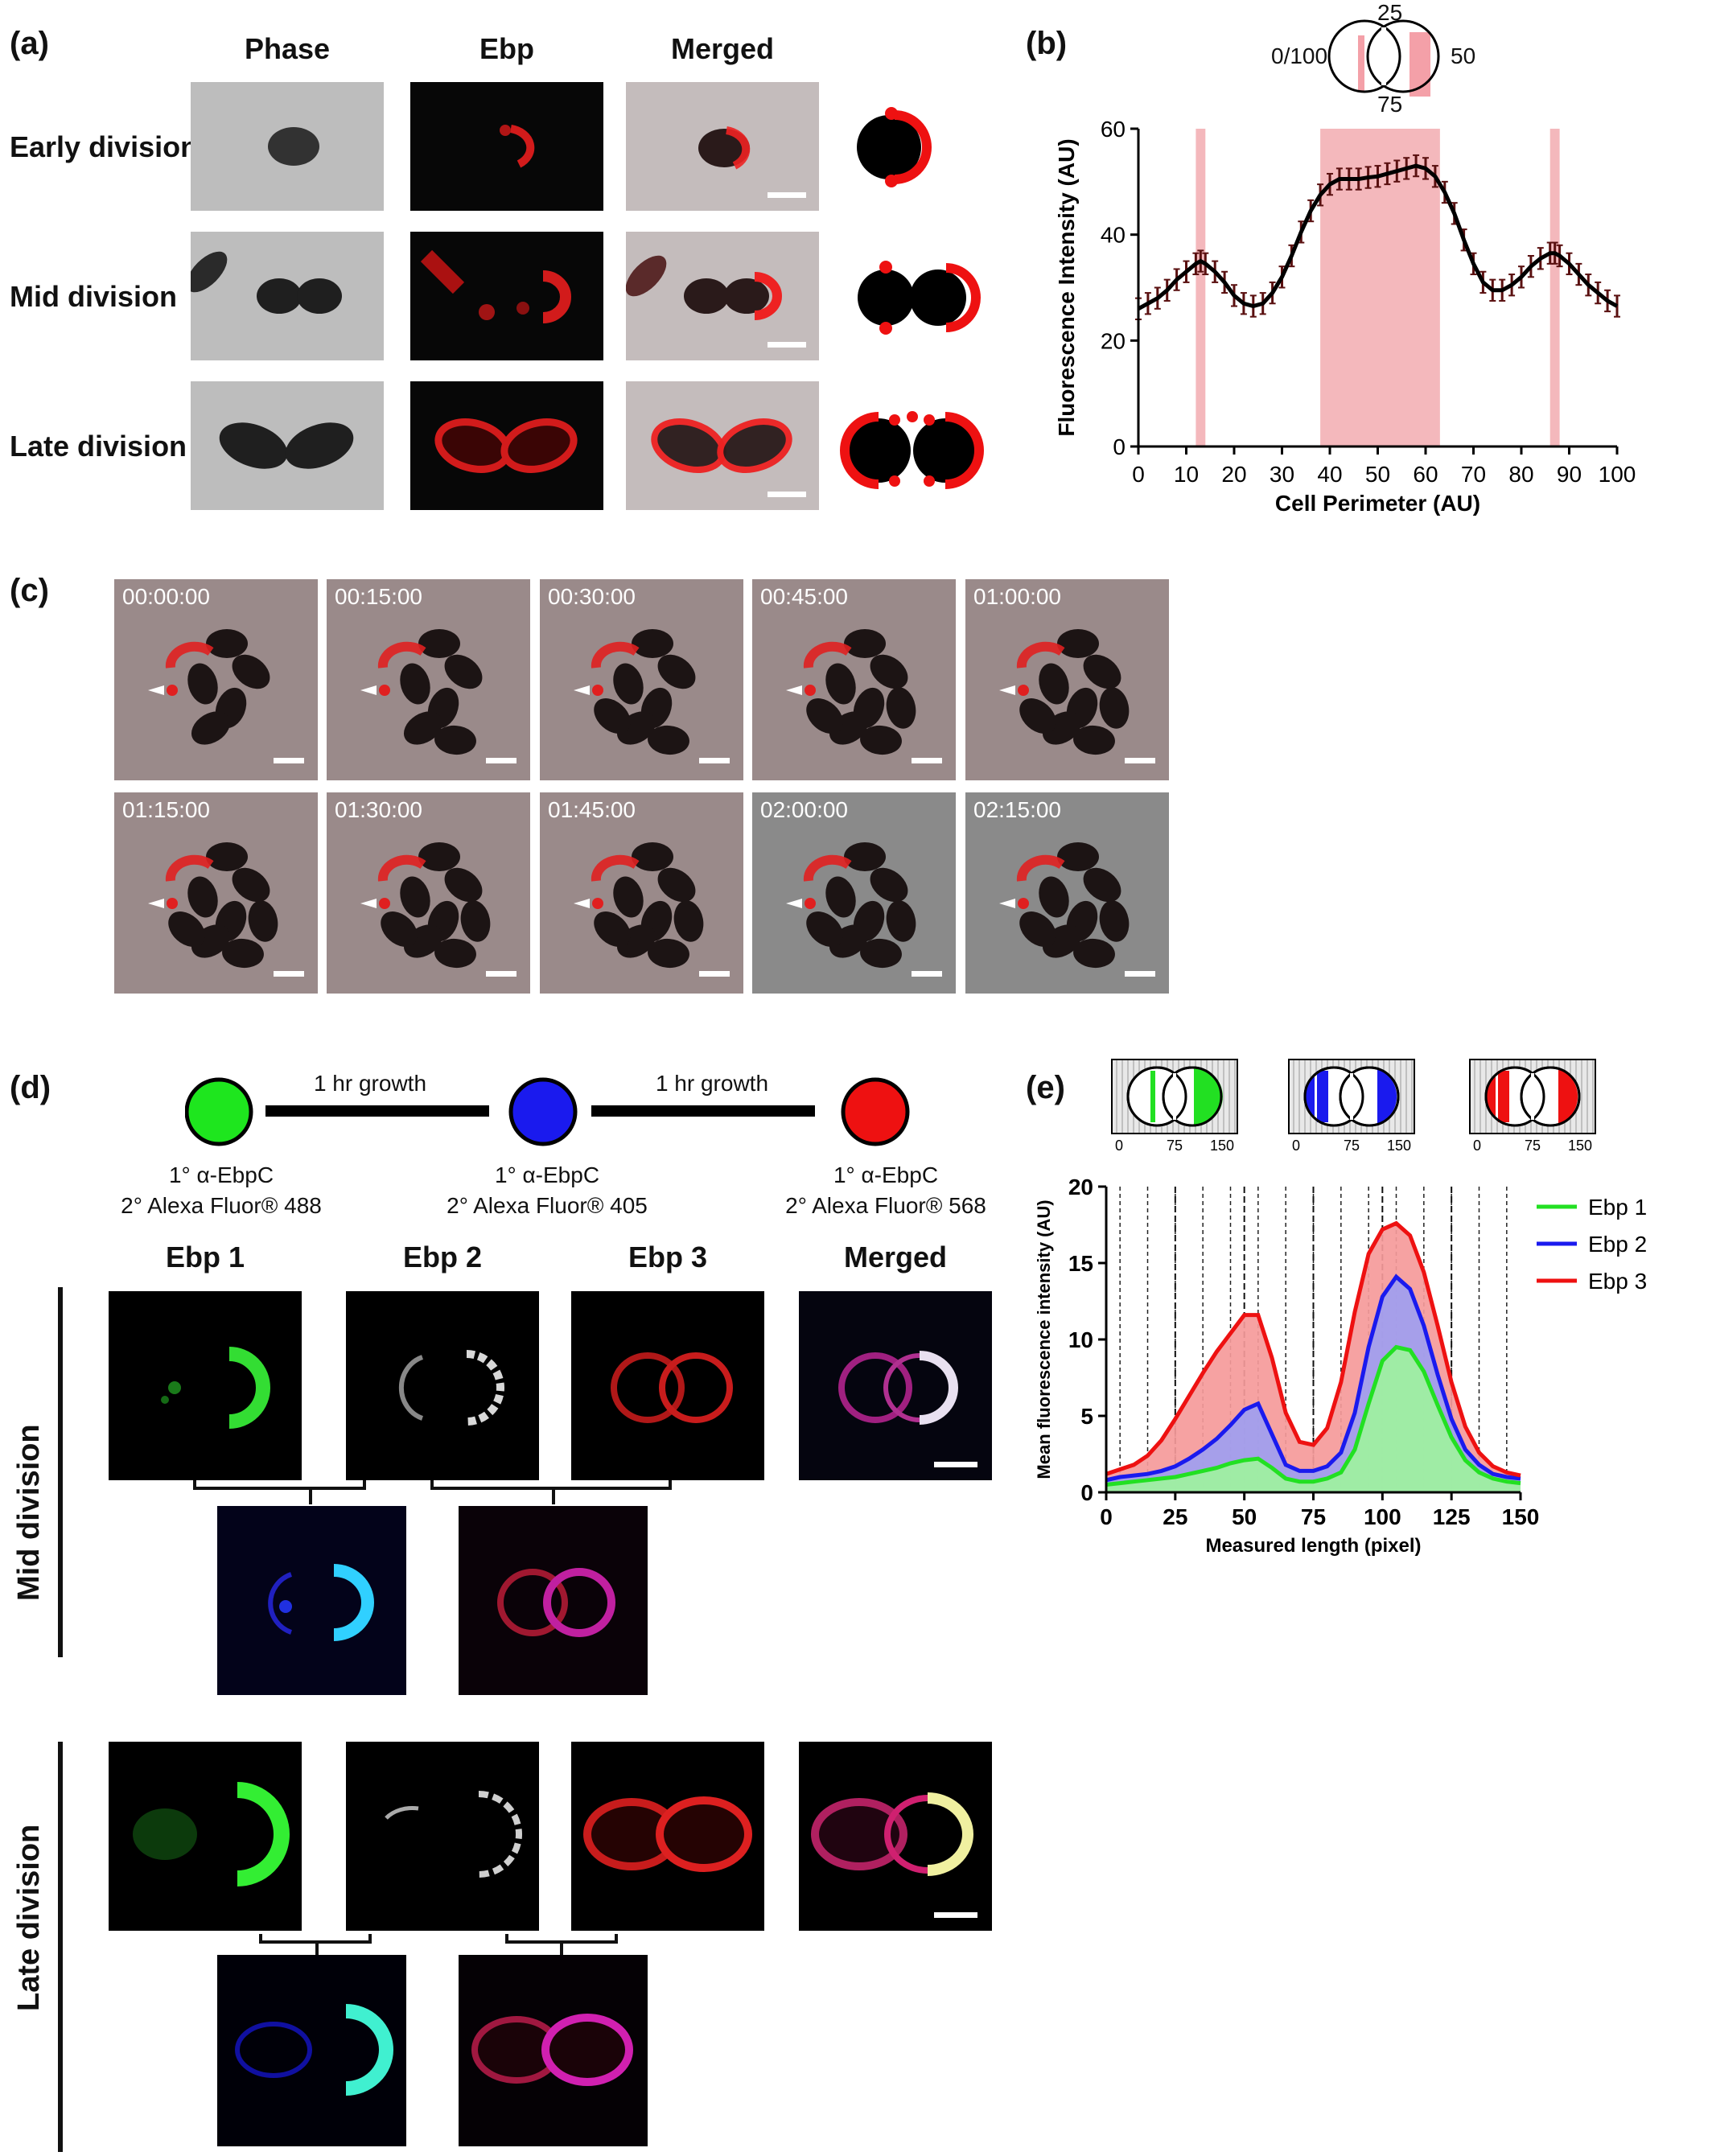  I want to click on x-axis-title: Measured length (pixel), so click(1313, 1546).